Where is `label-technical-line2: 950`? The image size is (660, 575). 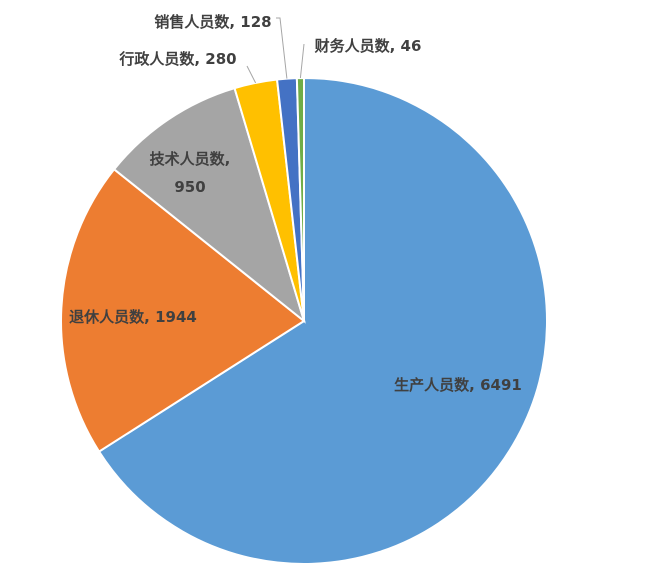
label-technical-line2: 950 is located at coordinates (189, 187).